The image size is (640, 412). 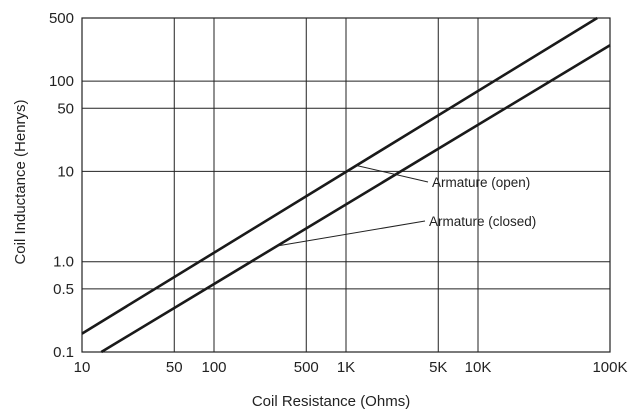 What do you see at coordinates (346, 367) in the screenshot?
I see `x-tick-label: 1K` at bounding box center [346, 367].